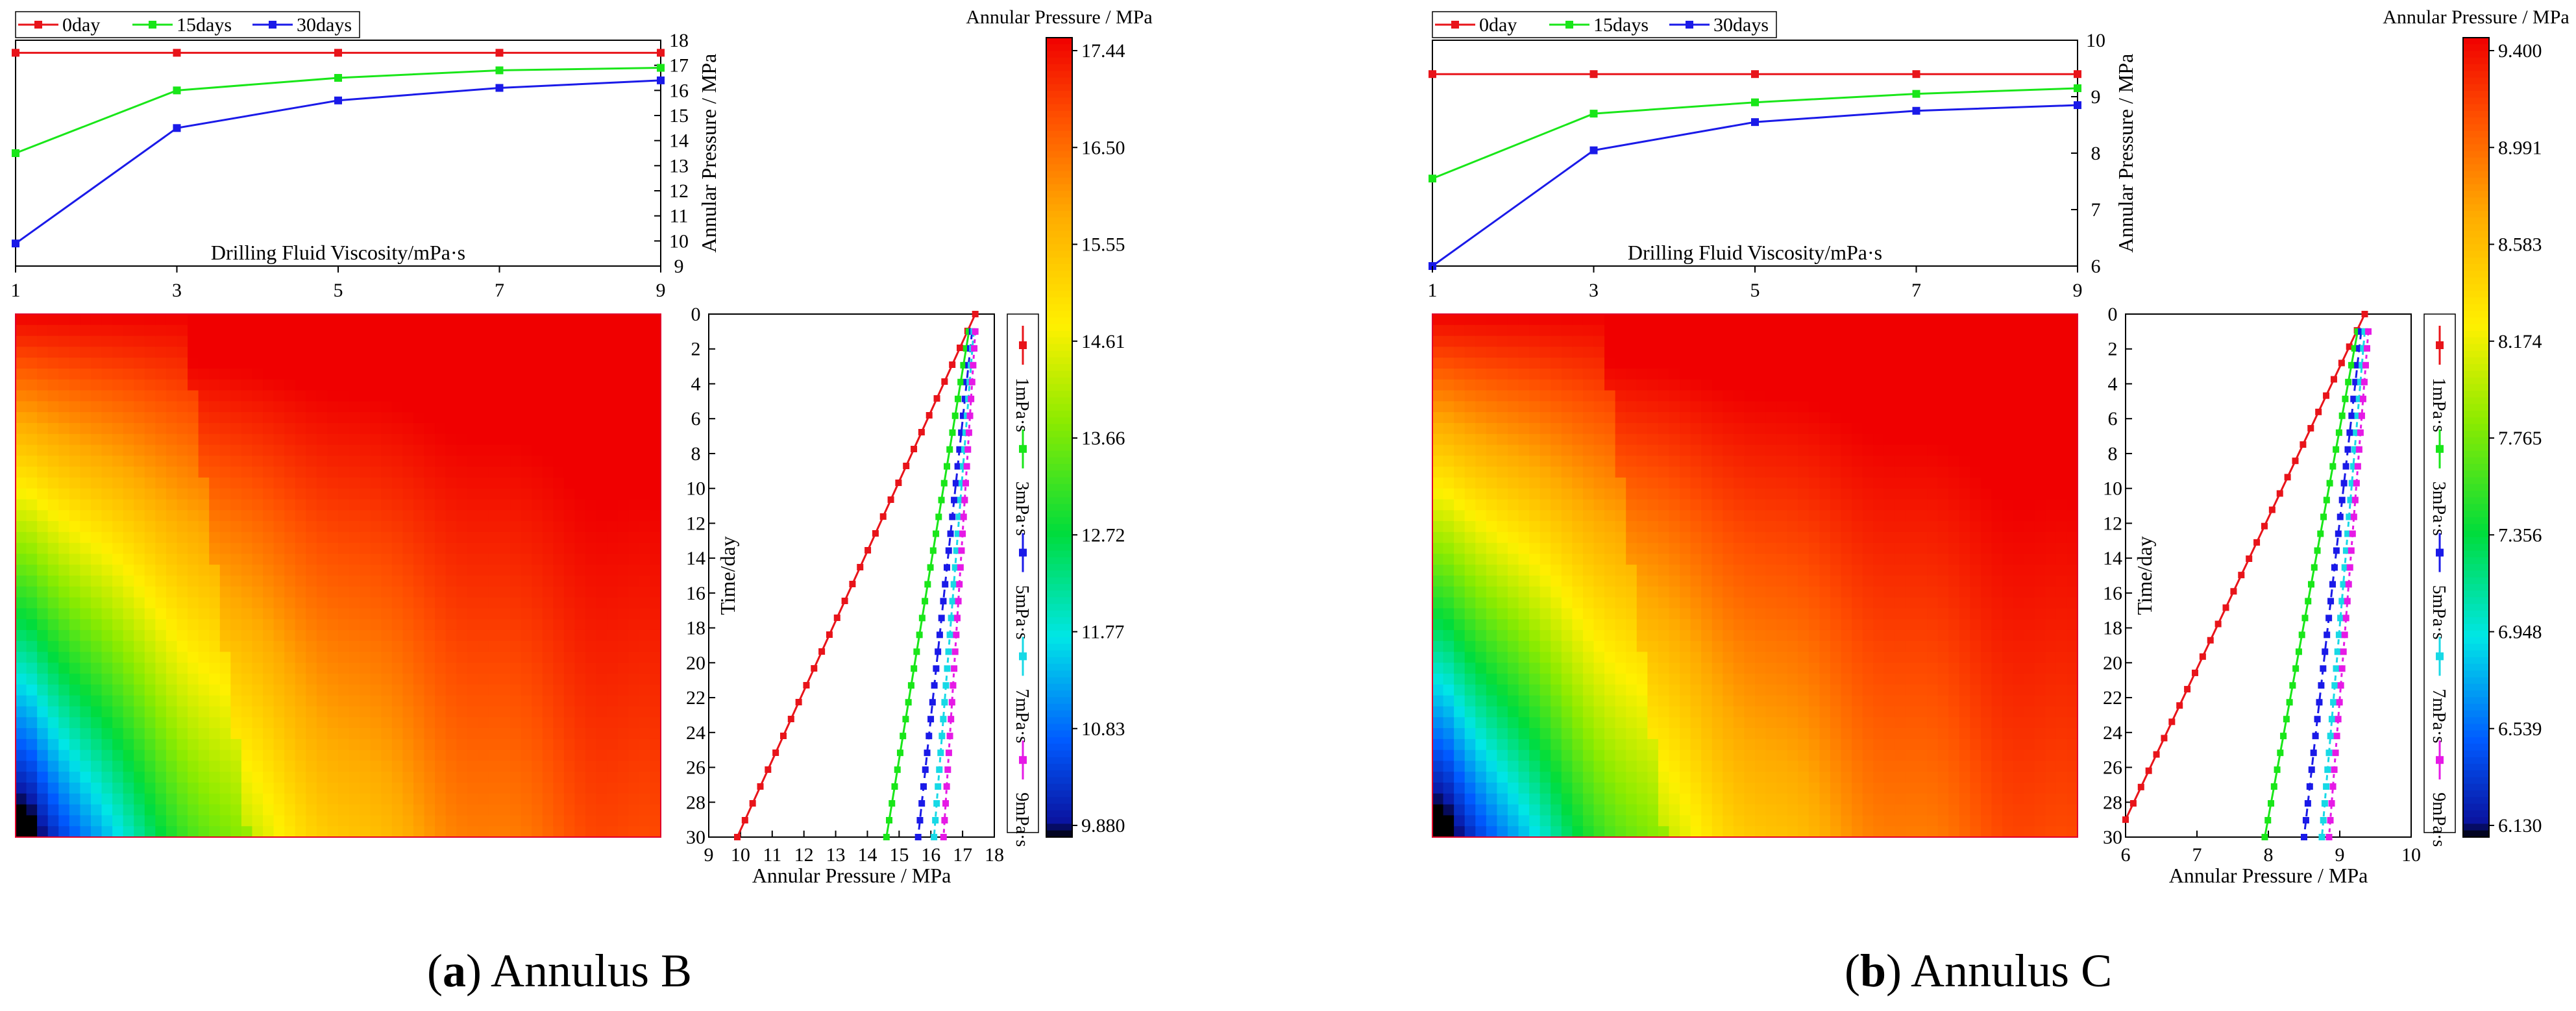  What do you see at coordinates (38, 25) in the screenshot?
I see `top-legend-marker` at bounding box center [38, 25].